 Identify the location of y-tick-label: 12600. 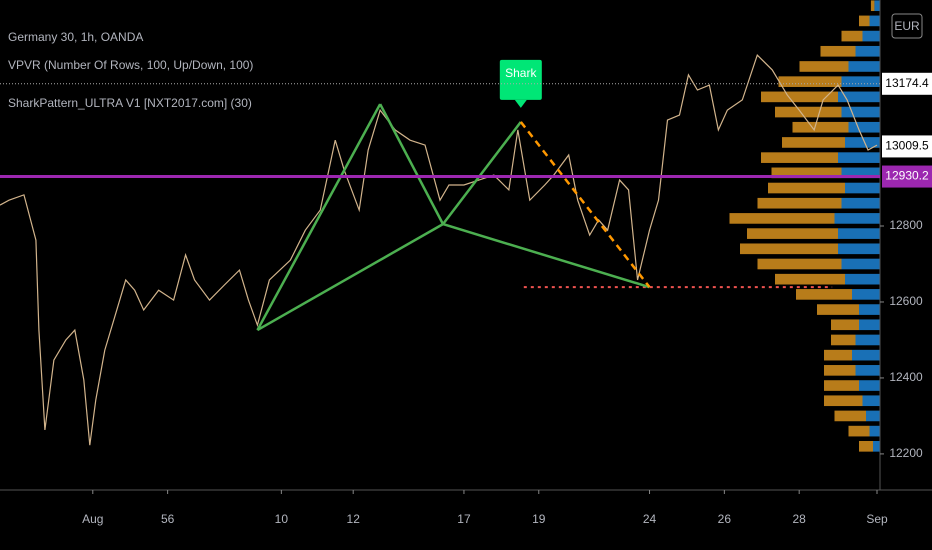
(906, 301).